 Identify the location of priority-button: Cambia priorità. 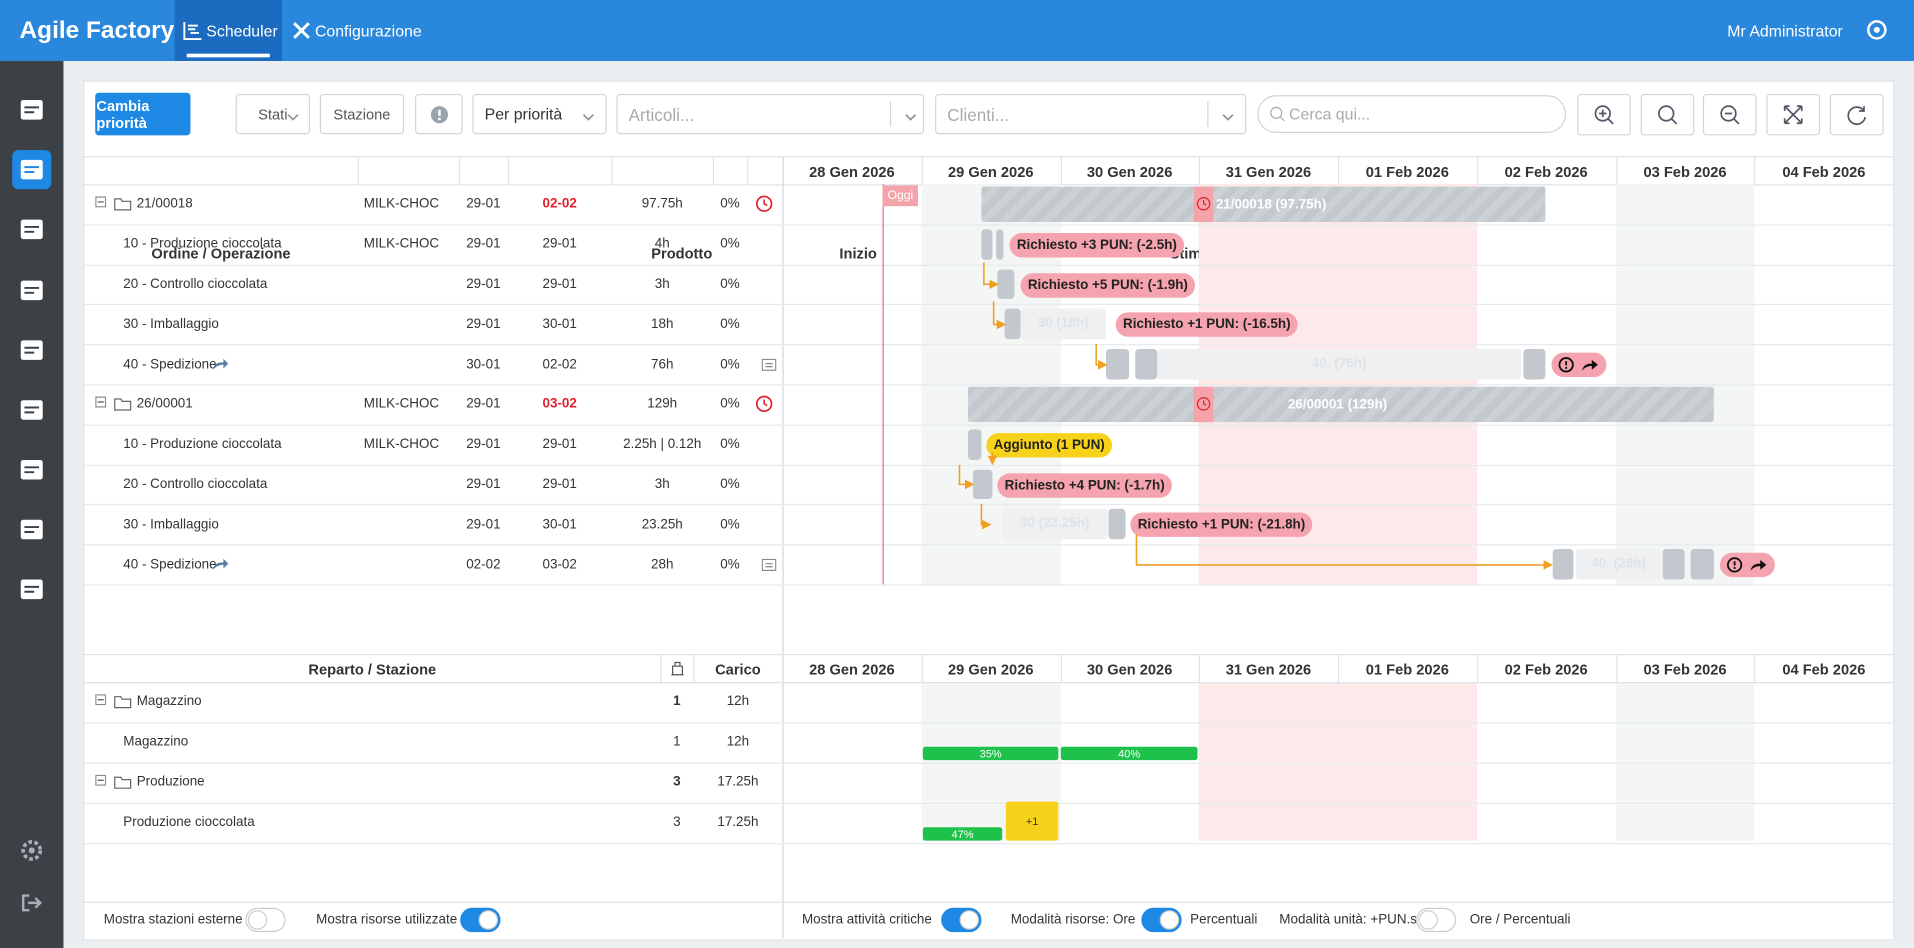
(143, 114).